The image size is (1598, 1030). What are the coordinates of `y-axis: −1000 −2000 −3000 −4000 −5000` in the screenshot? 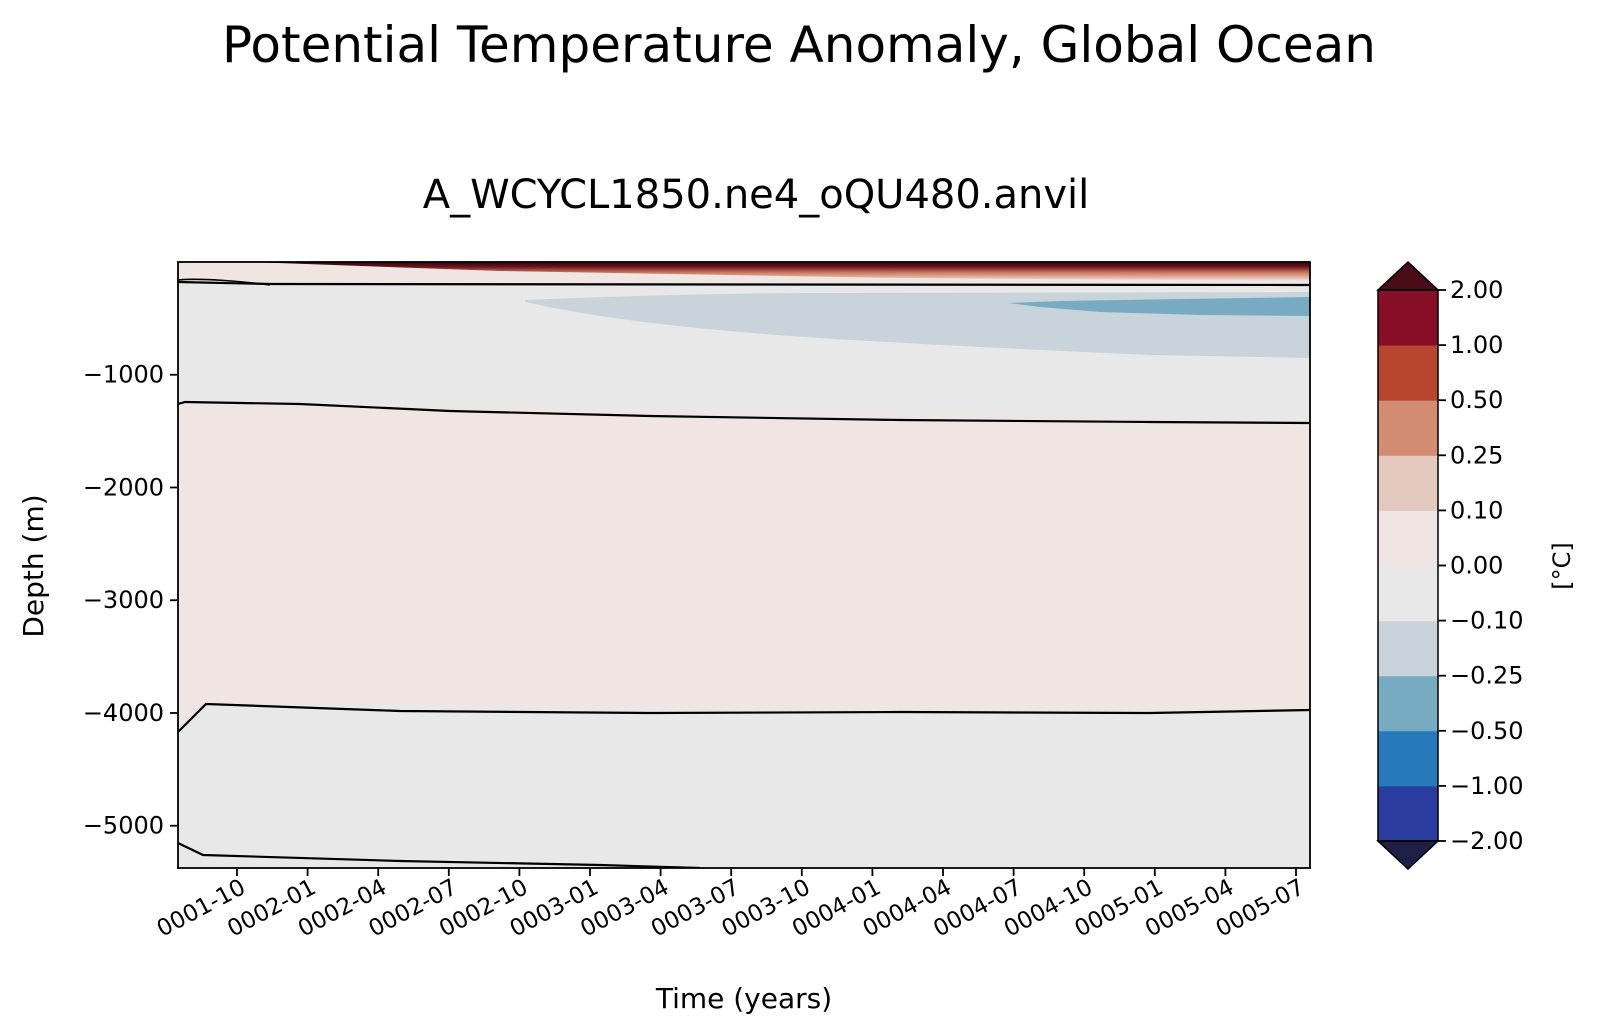 It's located at (130, 600).